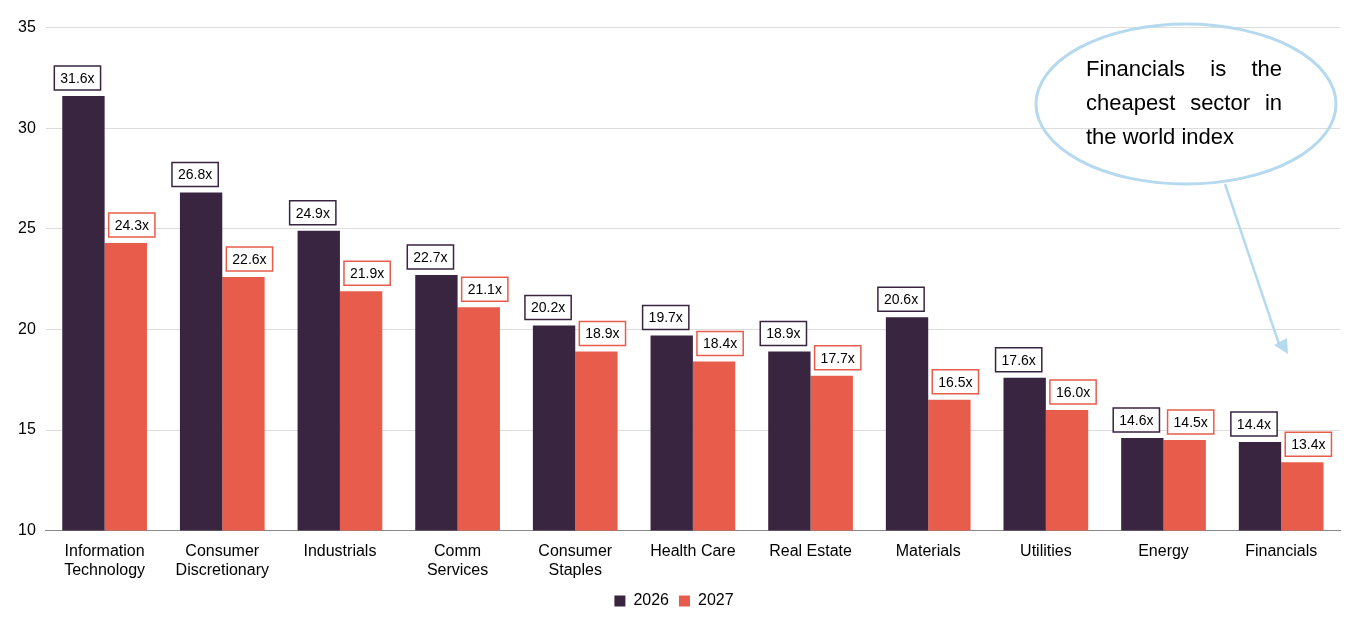 Image resolution: width=1362 pixels, height=627 pixels. I want to click on y-tick-label: 30, so click(27, 127).